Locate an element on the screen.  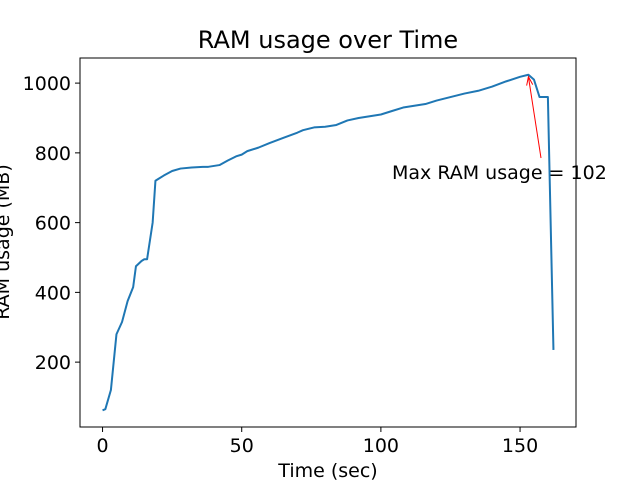
annotation-arrowhead is located at coordinates (530, 80).